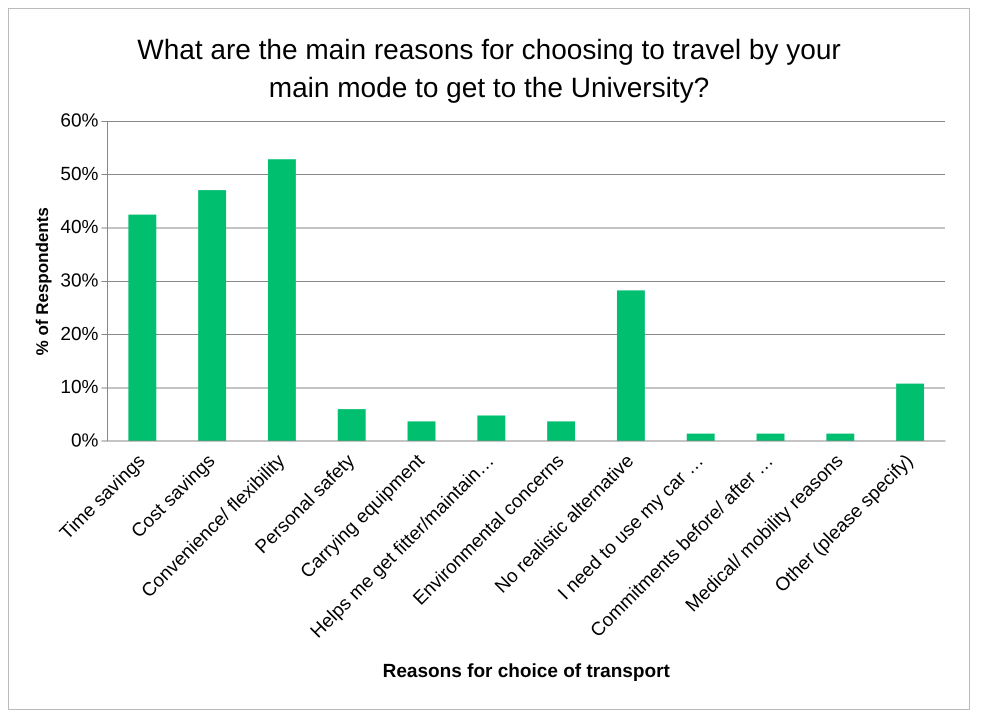  I want to click on y-tick-label: 30%, so click(79, 281).